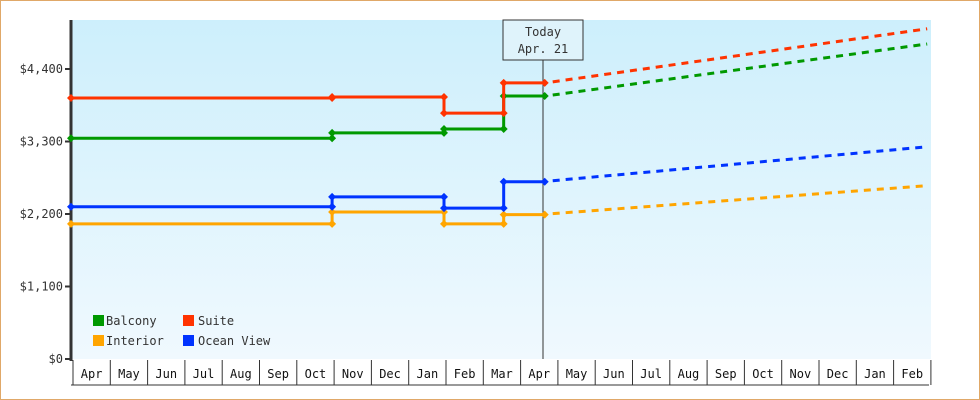  Describe the element at coordinates (135, 341) in the screenshot. I see `legend-label-interior: Interior` at that location.